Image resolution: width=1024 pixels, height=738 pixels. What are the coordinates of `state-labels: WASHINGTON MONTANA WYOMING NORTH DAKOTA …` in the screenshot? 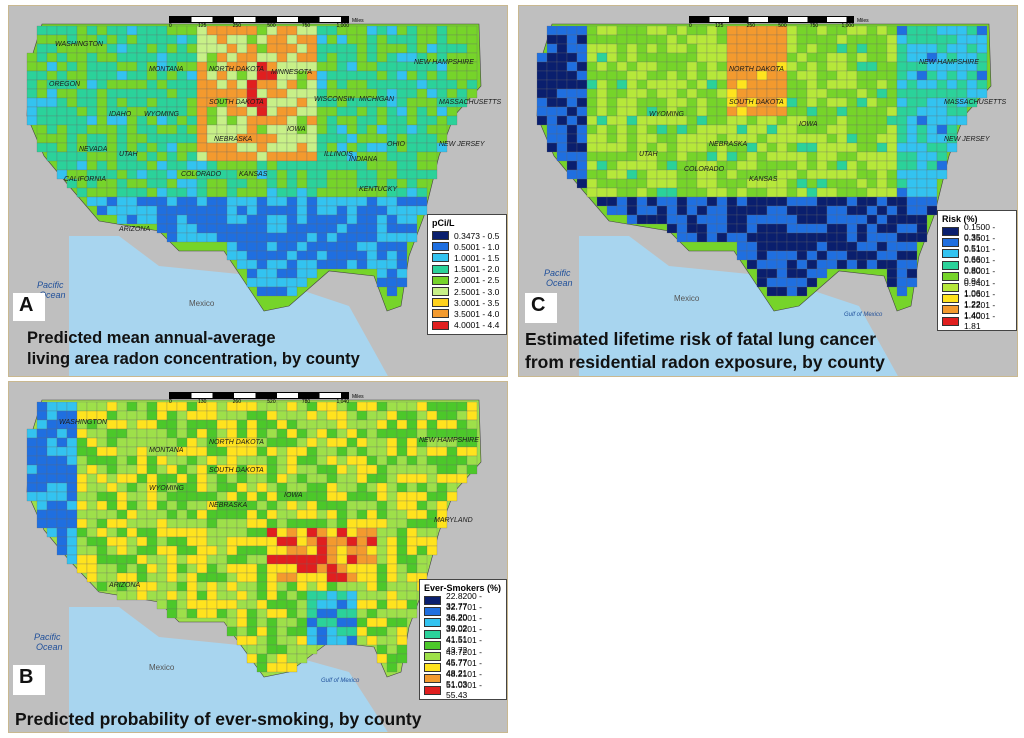 It's located at (269, 504).